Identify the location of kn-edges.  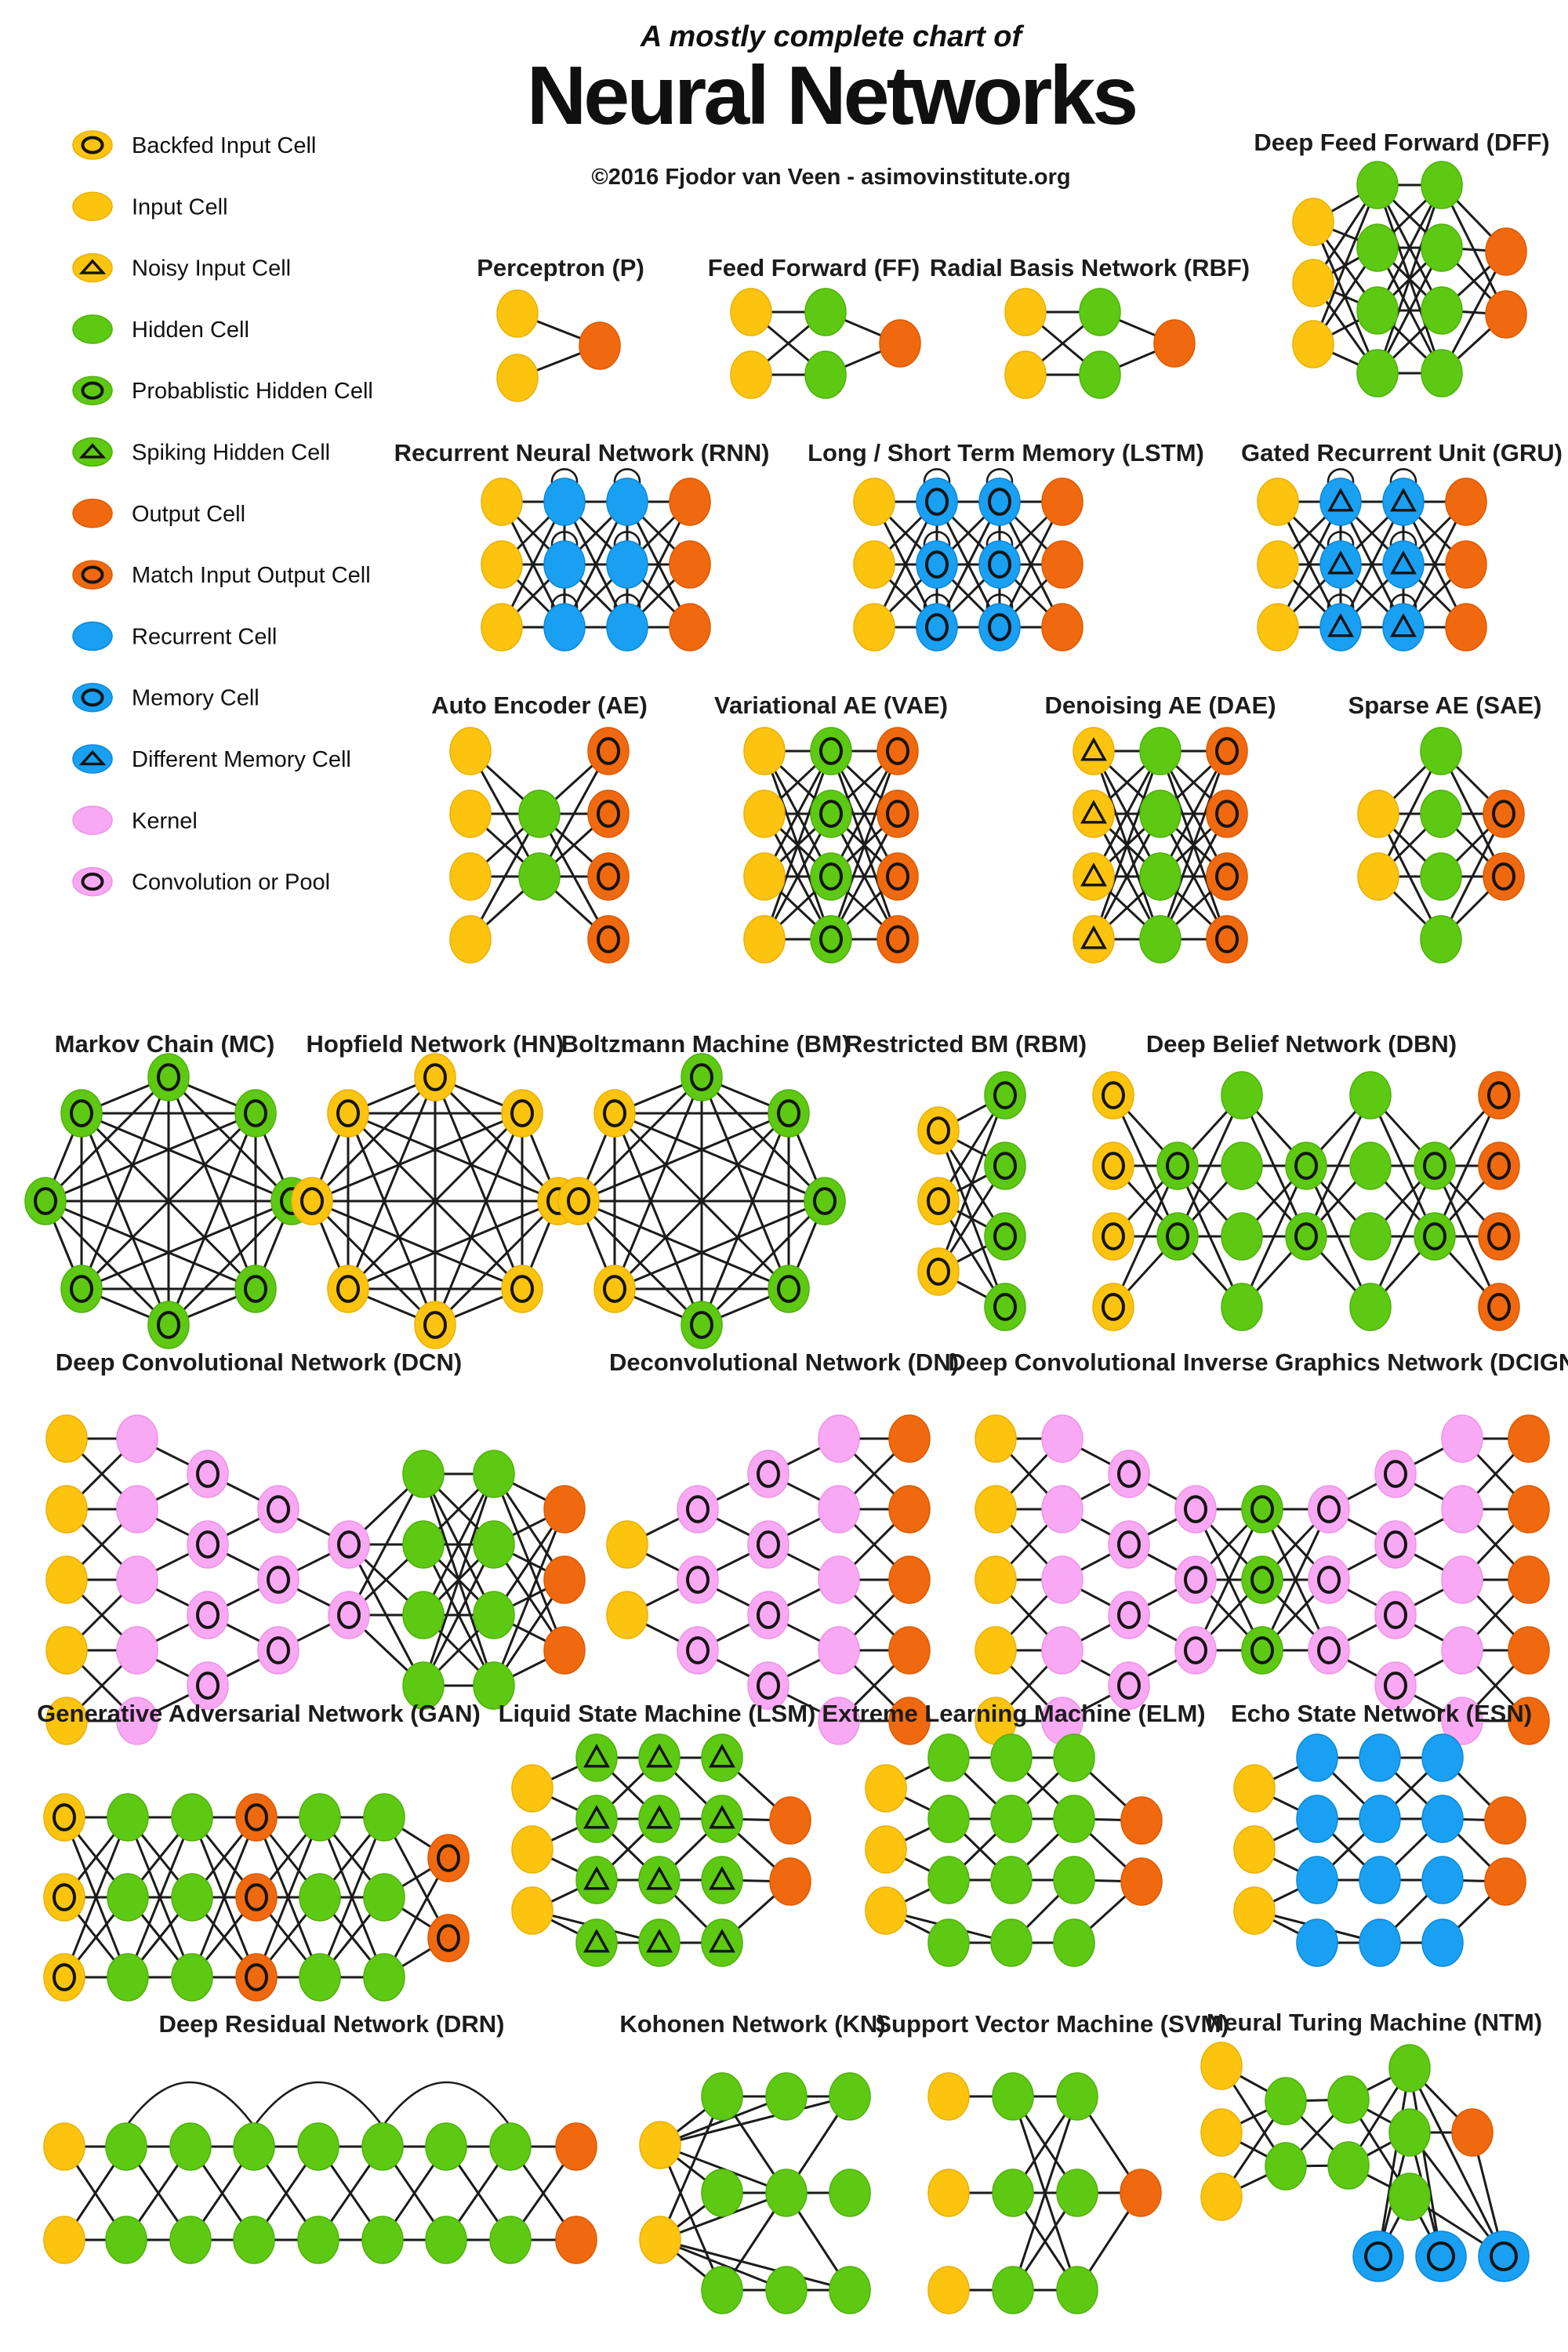
(755, 2193).